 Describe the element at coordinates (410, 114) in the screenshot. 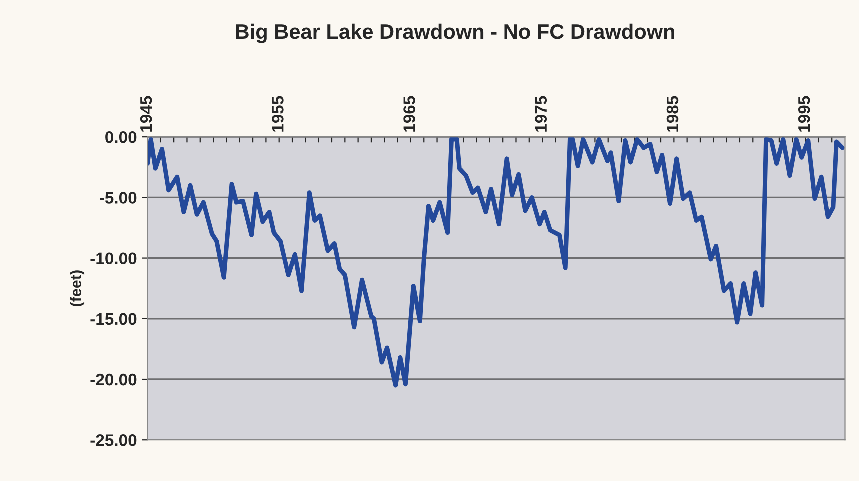

I see `x-tick-label: 1965` at that location.